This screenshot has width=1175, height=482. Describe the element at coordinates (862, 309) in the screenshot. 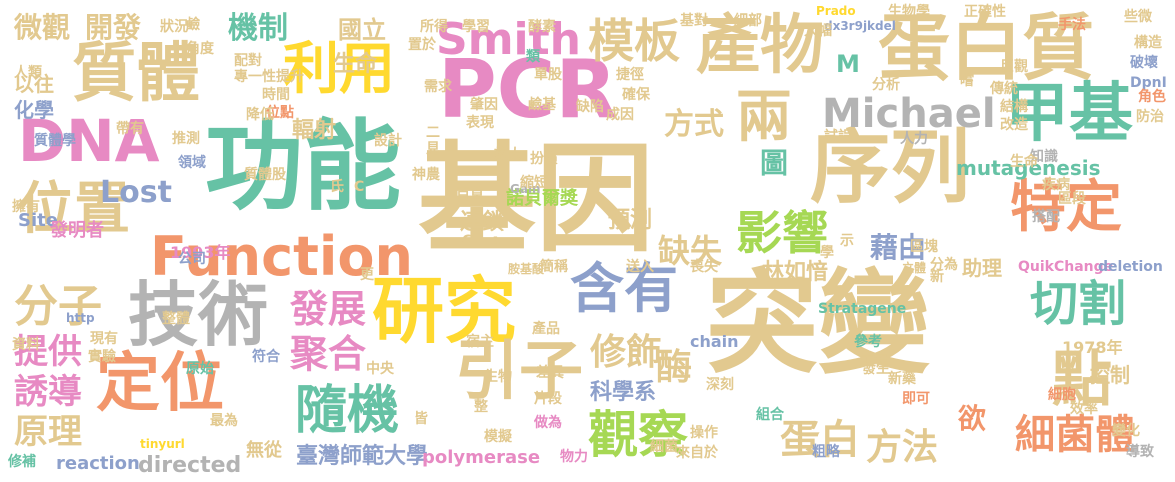

I see `cloud-word: Stratagene` at that location.